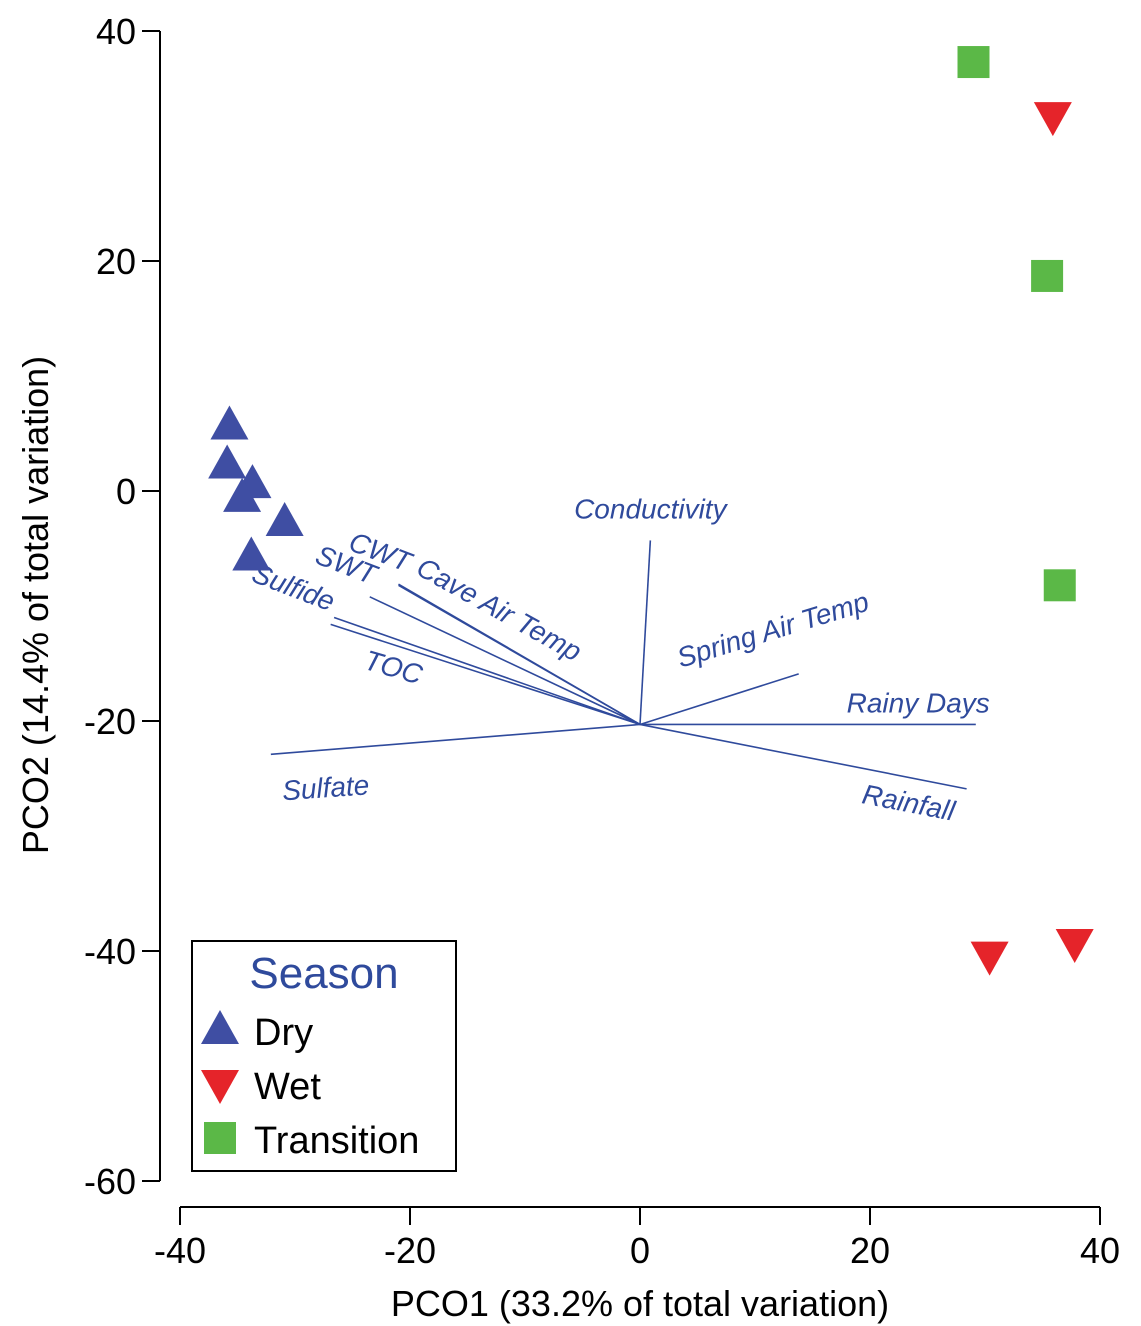  Describe the element at coordinates (323, 973) in the screenshot. I see `legend-title: Season` at that location.